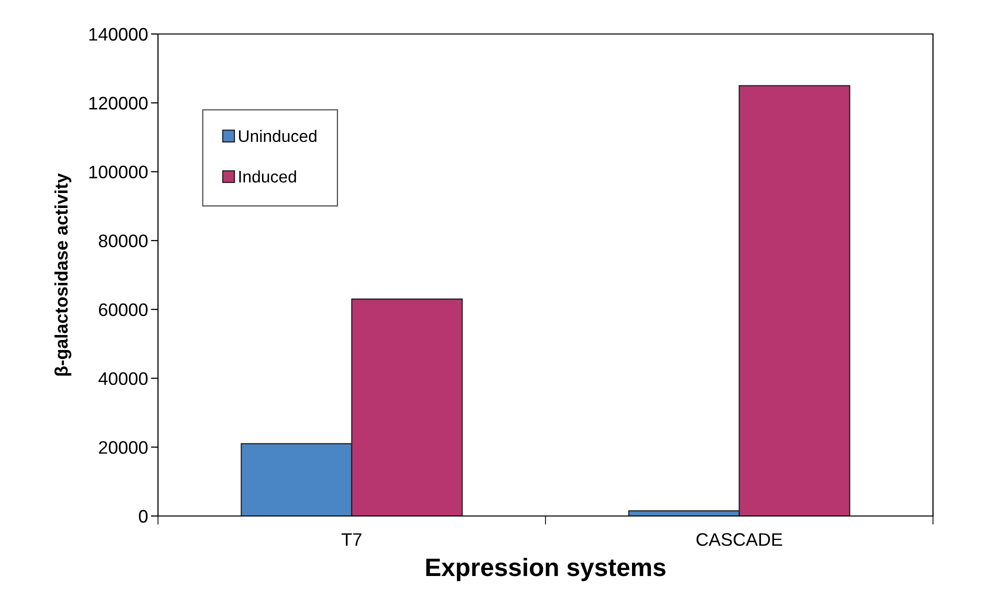  Describe the element at coordinates (118, 103) in the screenshot. I see `y-tick-label: 120000` at that location.